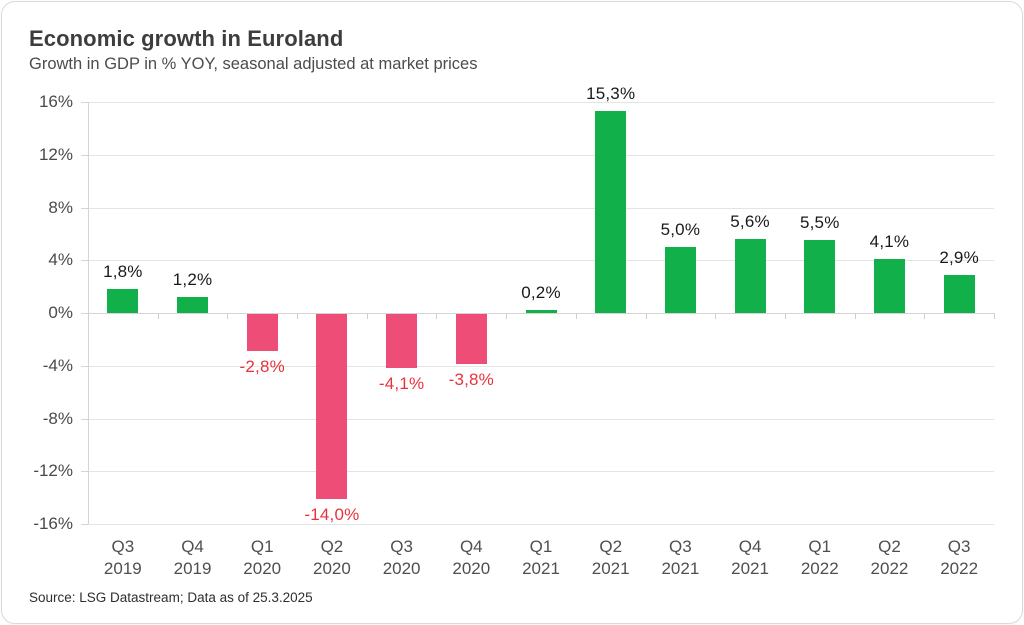  What do you see at coordinates (680, 558) in the screenshot?
I see `x-axis-label: Q3 2021` at bounding box center [680, 558].